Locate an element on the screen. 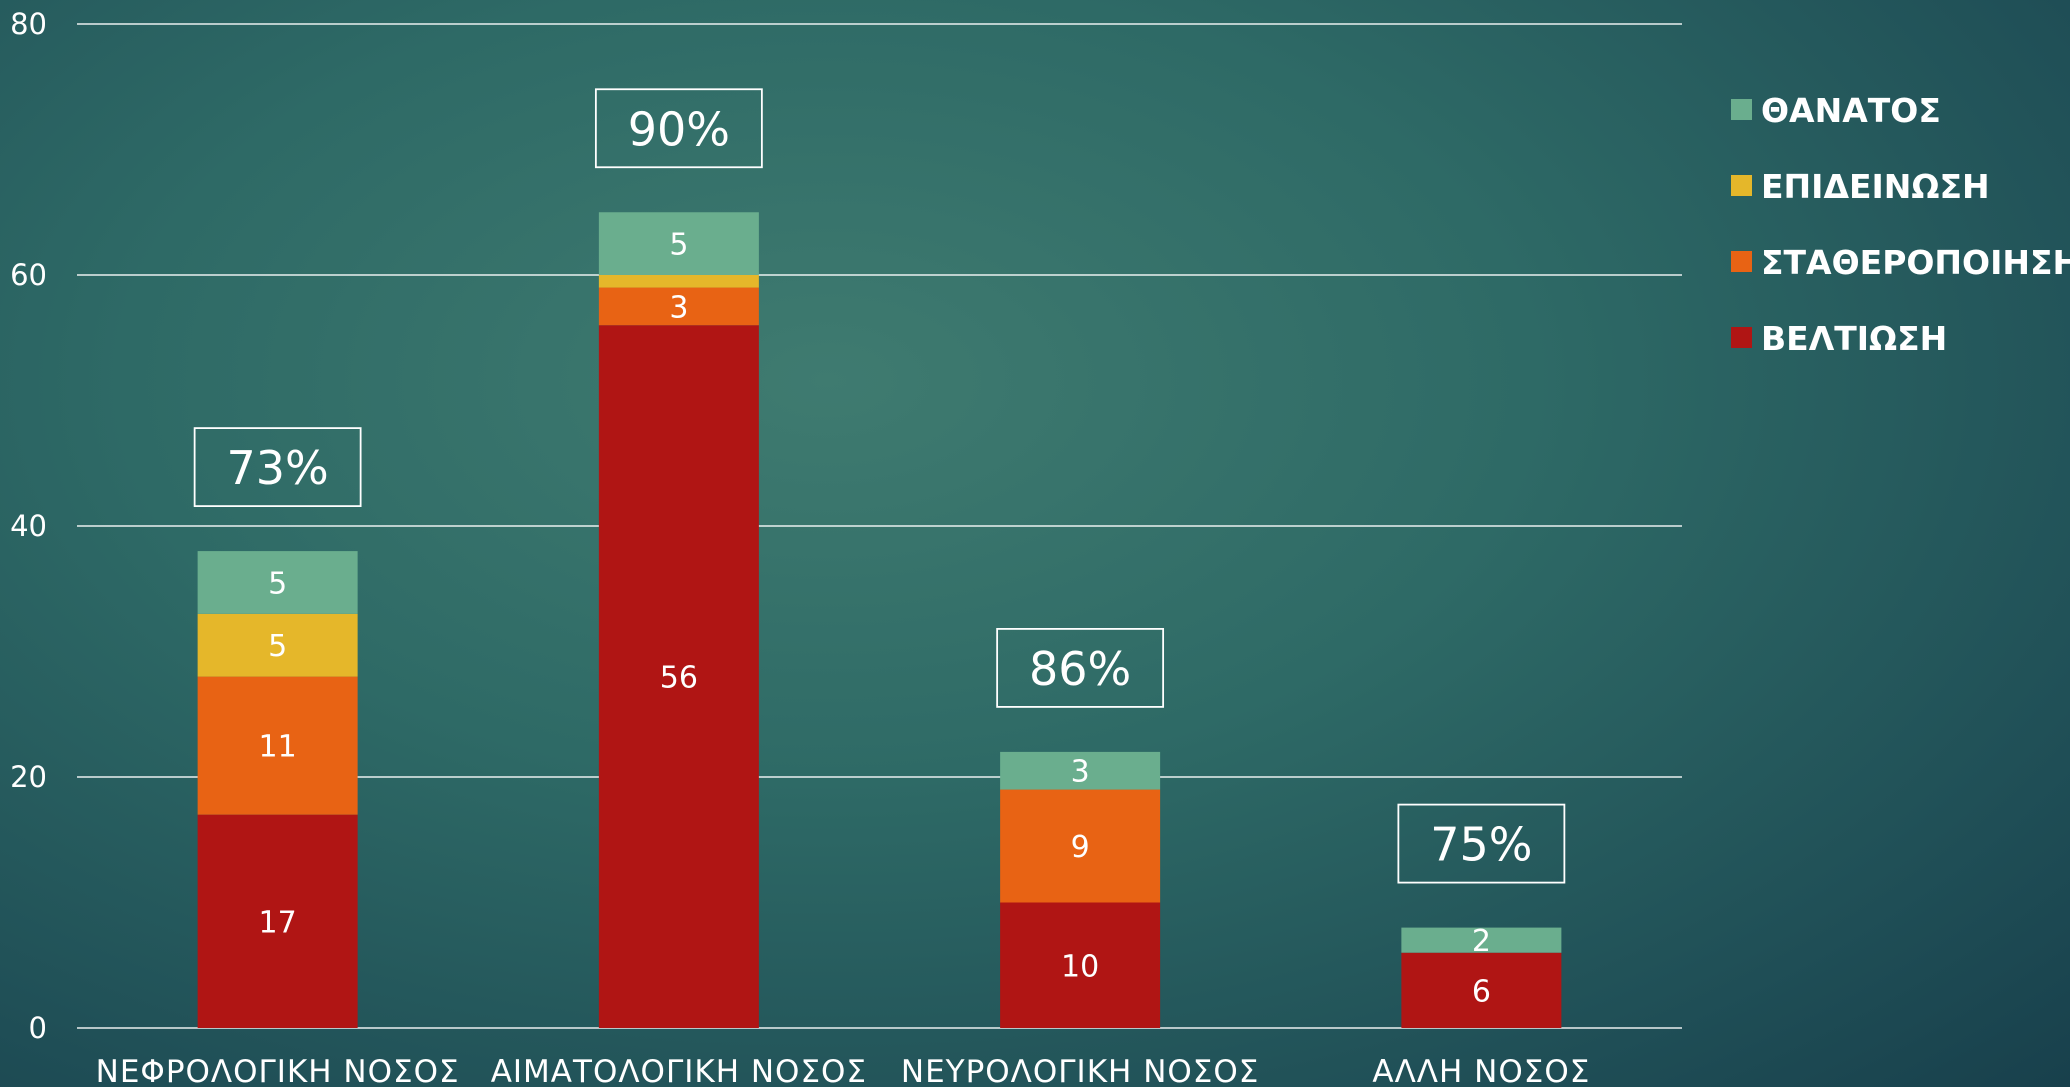 This screenshot has width=2070, height=1087. y-tick-label: 80 is located at coordinates (28, 24).